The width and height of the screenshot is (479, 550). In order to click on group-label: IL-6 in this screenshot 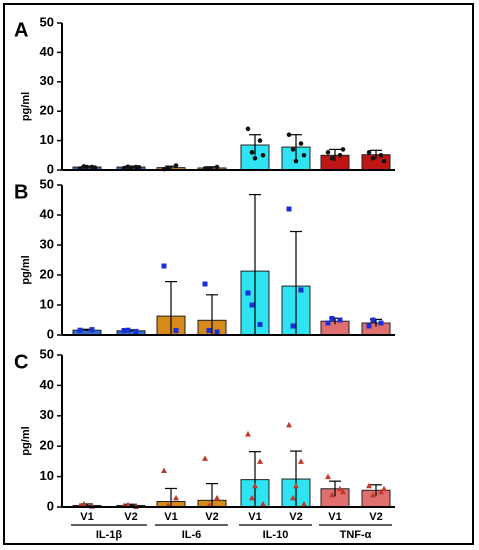, I will do `click(192, 535)`.